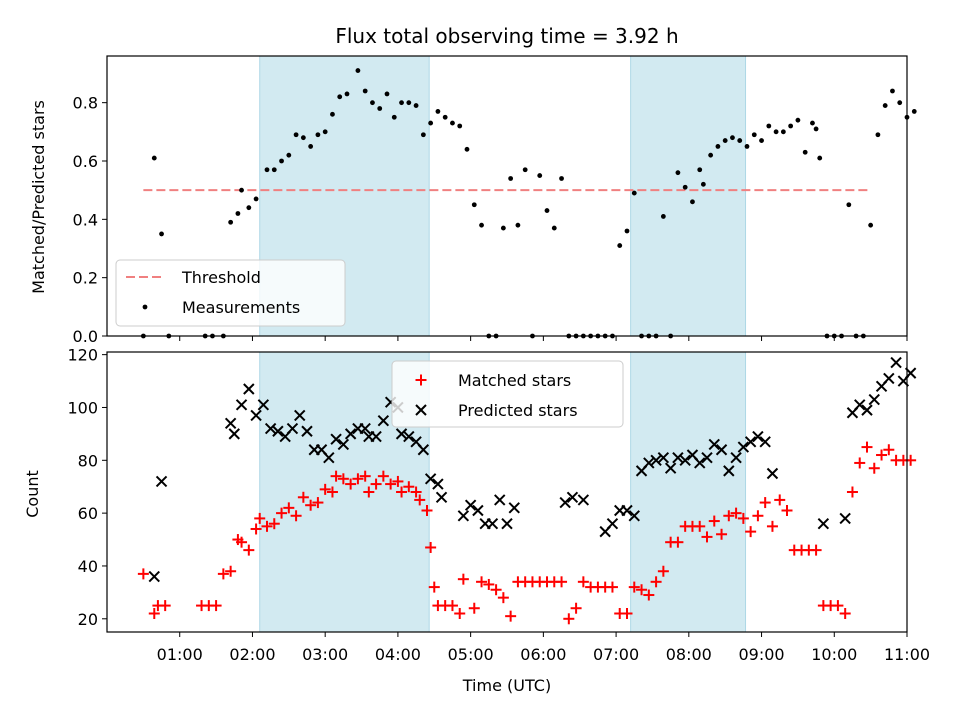 Image resolution: width=960 pixels, height=720 pixels. What do you see at coordinates (401, 103) in the screenshot?
I see `measurements-point-30-shape` at bounding box center [401, 103].